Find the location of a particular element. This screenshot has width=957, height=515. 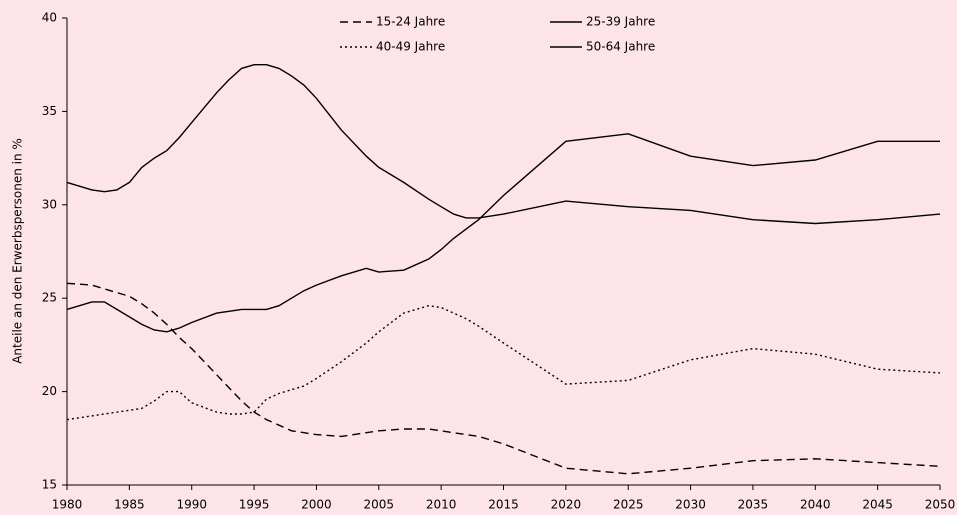

y-tick-label: 40 is located at coordinates (49, 18).